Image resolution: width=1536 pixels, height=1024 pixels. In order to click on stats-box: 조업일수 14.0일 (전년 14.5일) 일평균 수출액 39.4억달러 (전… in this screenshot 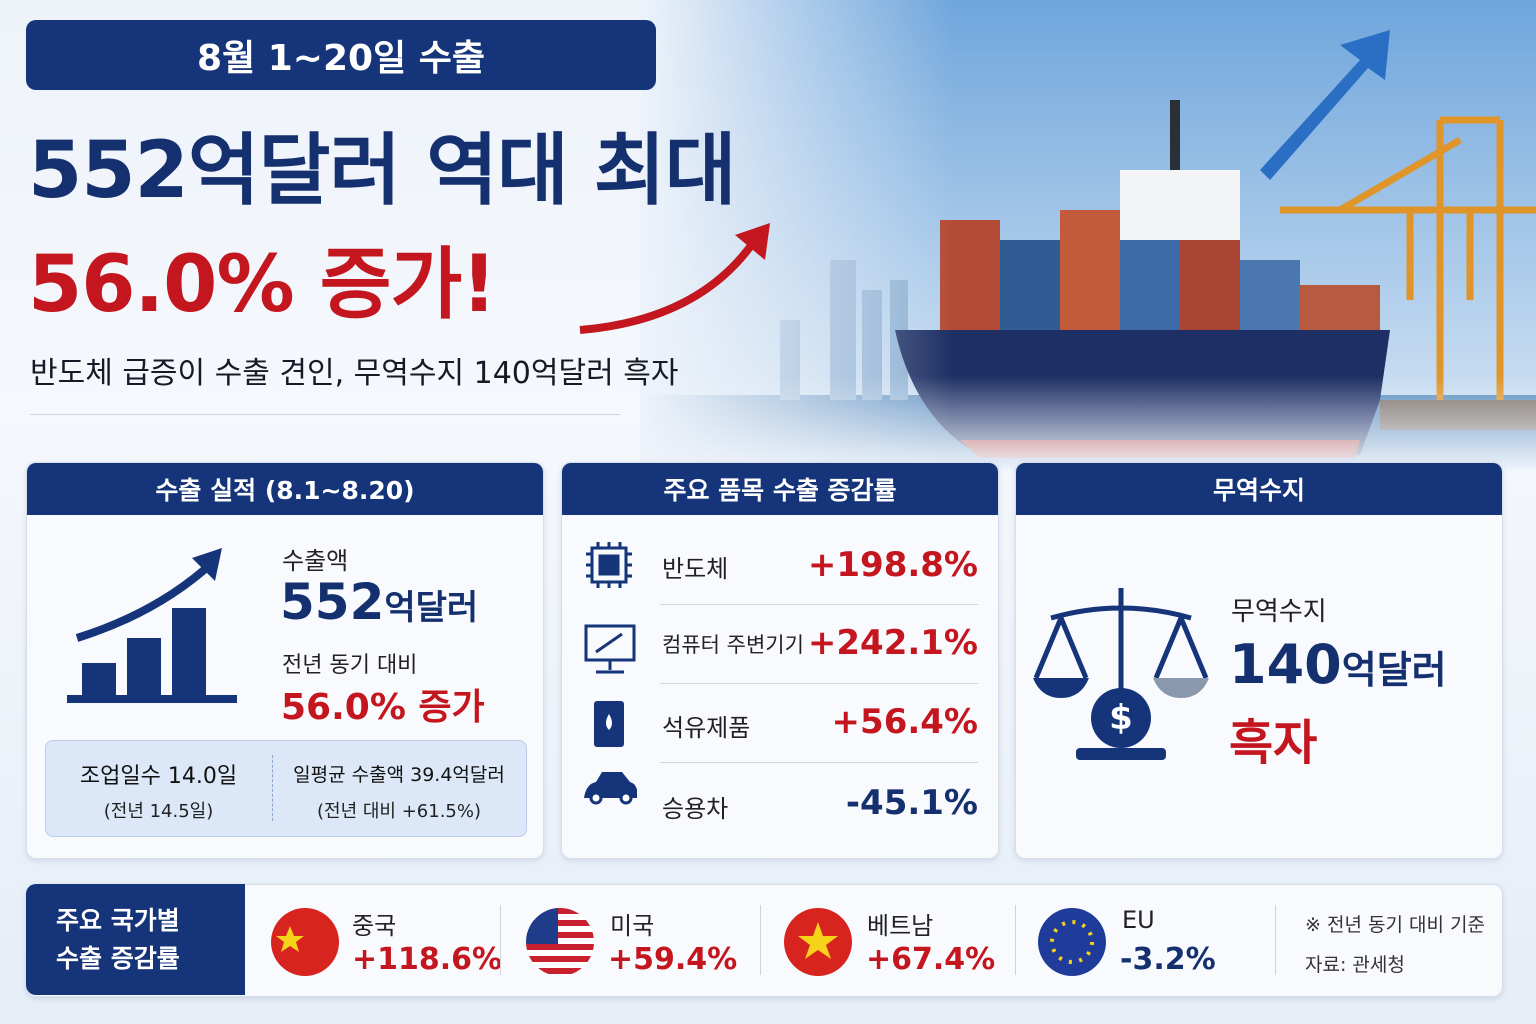, I will do `click(286, 788)`.